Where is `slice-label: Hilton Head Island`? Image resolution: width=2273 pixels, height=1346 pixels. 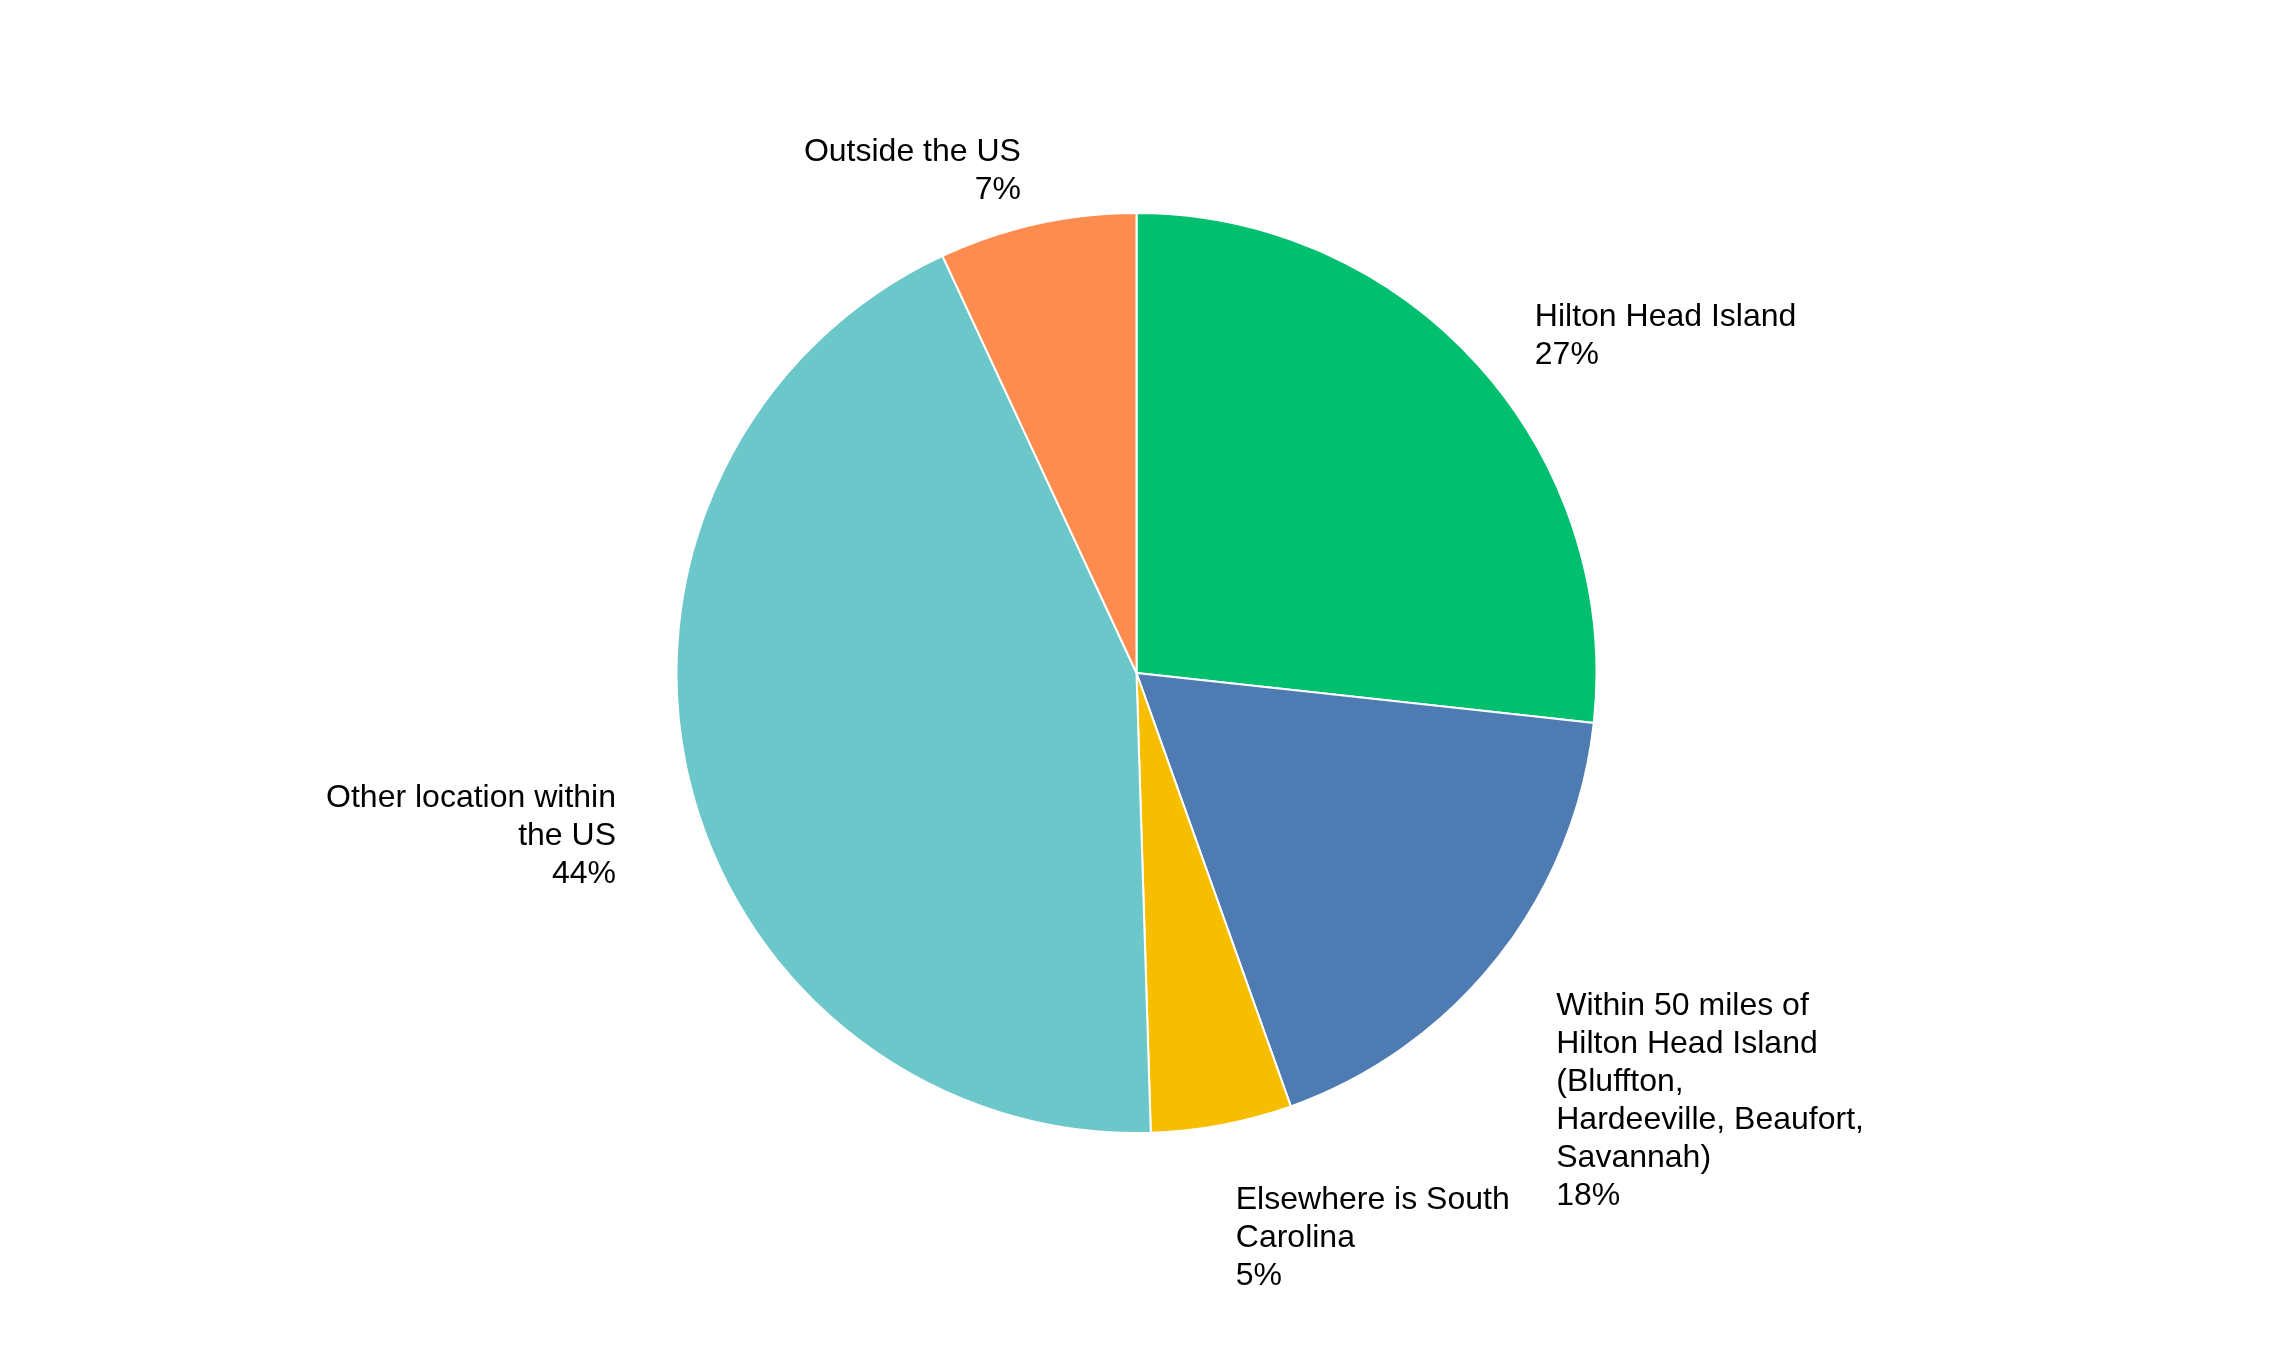
slice-label: Hilton Head Island is located at coordinates (1665, 314).